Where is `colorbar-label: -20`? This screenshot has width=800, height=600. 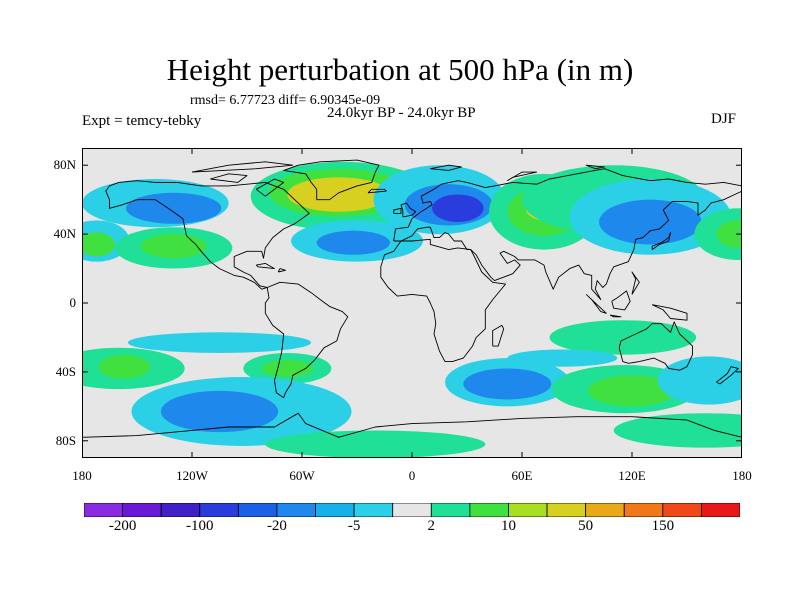 colorbar-label: -20 is located at coordinates (276, 526).